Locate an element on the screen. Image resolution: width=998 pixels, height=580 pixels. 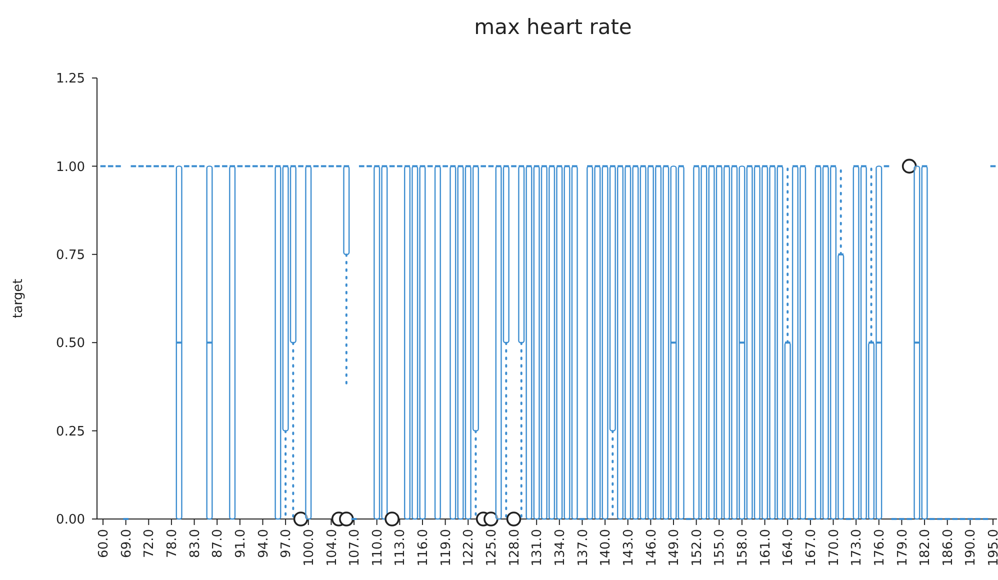
x-tick-label: 94.0 is located at coordinates (264, 543).